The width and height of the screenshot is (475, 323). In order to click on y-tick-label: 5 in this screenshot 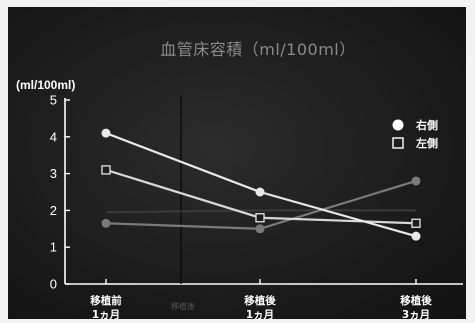, I will do `click(53, 100)`.